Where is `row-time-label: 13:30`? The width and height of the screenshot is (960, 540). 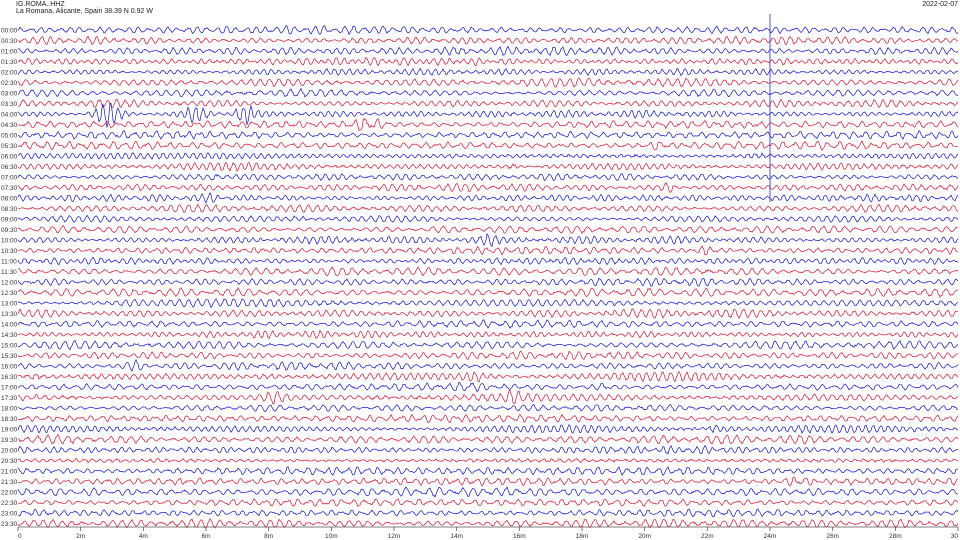
row-time-label: 13:30 is located at coordinates (9, 314).